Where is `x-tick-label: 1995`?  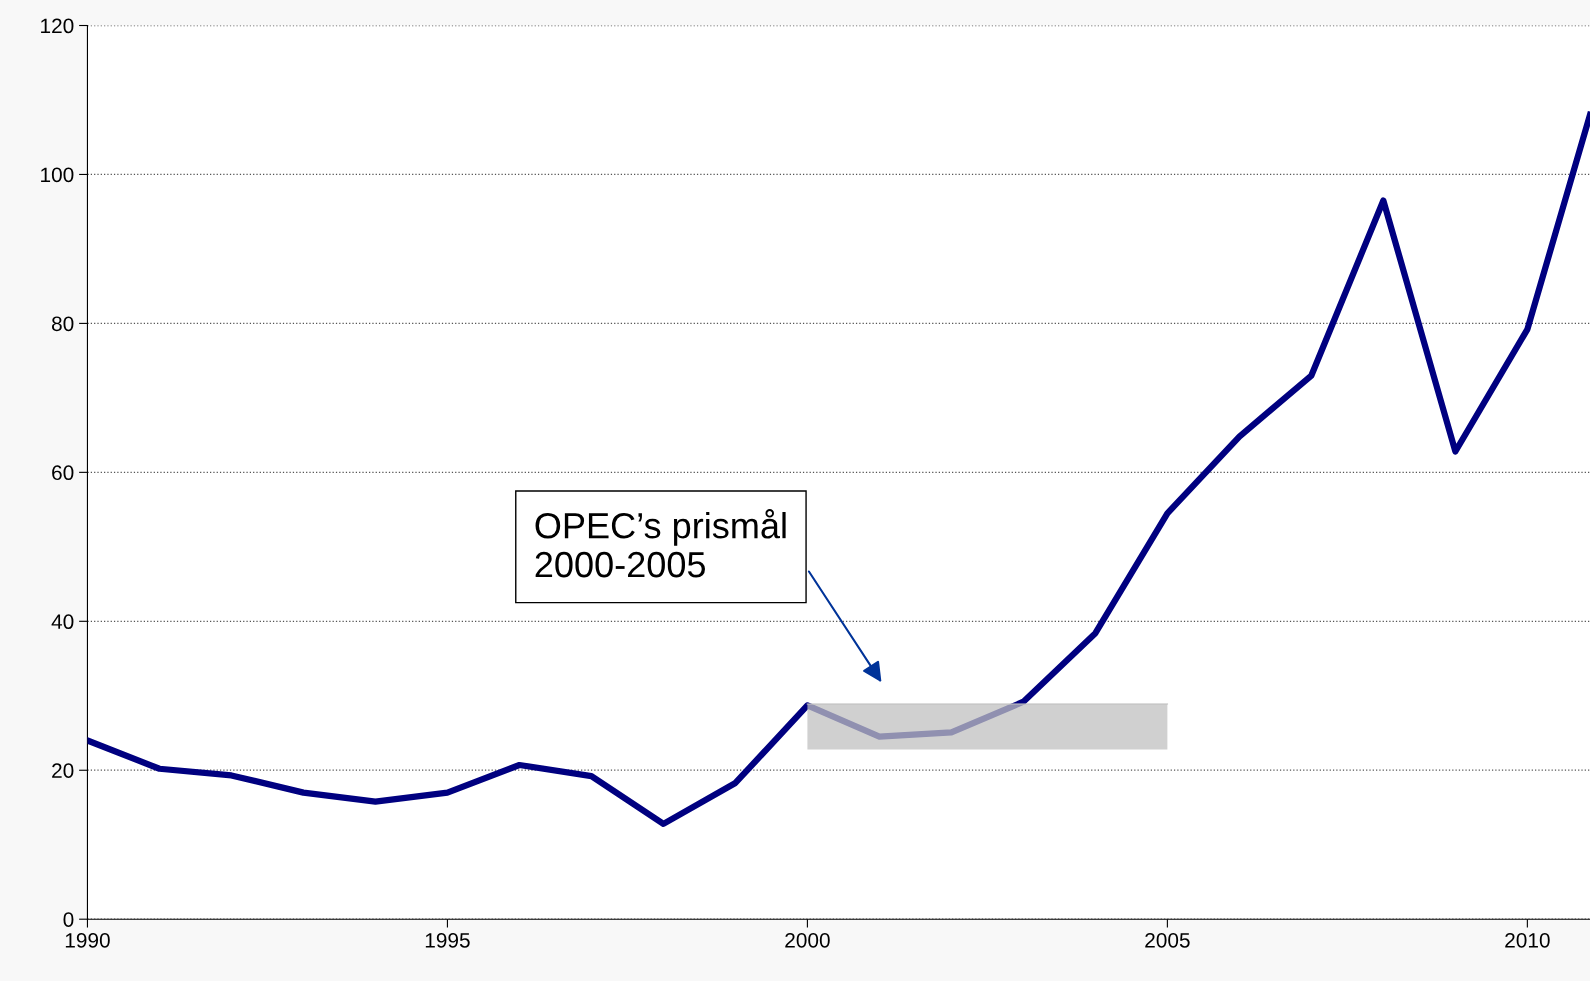
x-tick-label: 1995 is located at coordinates (447, 940).